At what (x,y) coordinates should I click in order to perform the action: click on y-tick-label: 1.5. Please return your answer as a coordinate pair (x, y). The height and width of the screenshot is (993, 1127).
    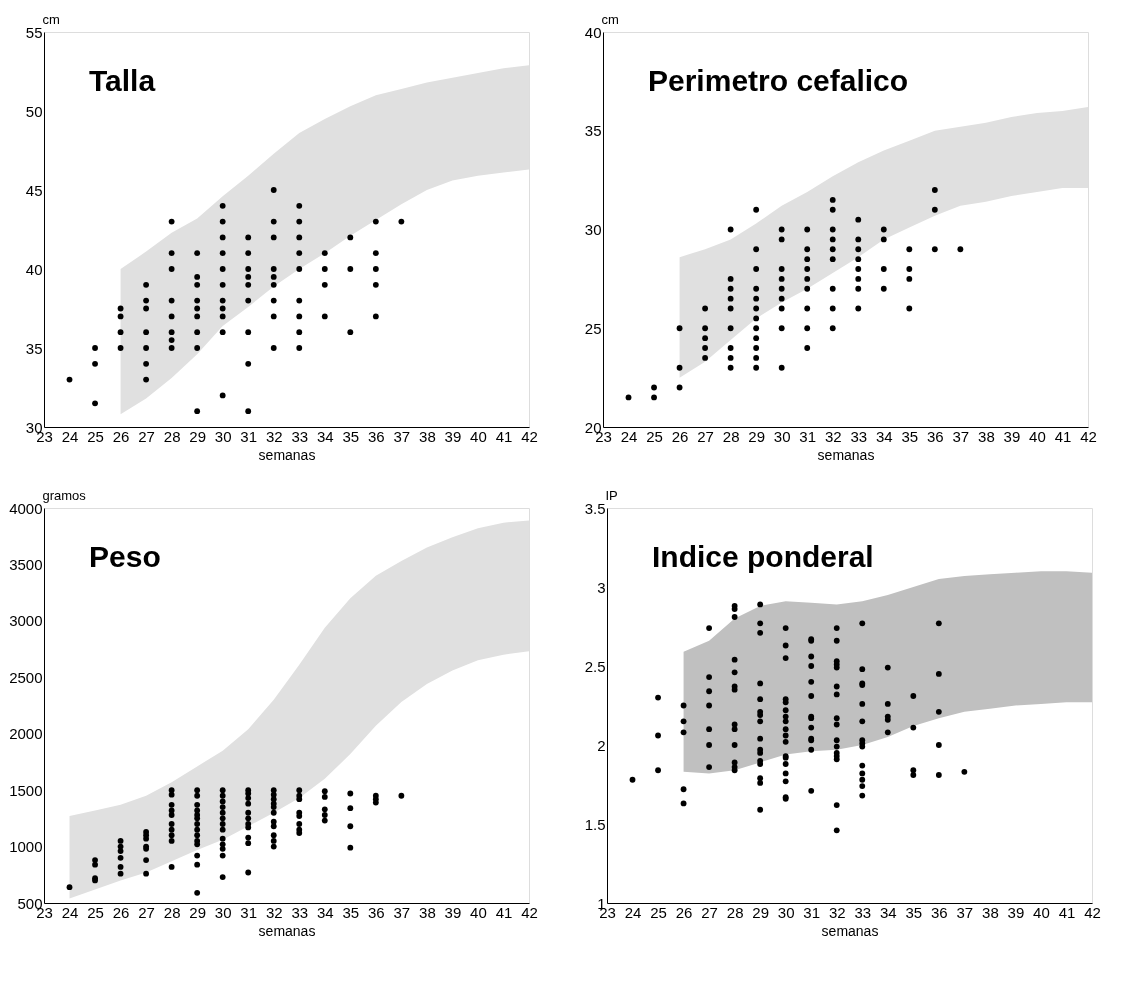
    Looking at the image, I should click on (595, 824).